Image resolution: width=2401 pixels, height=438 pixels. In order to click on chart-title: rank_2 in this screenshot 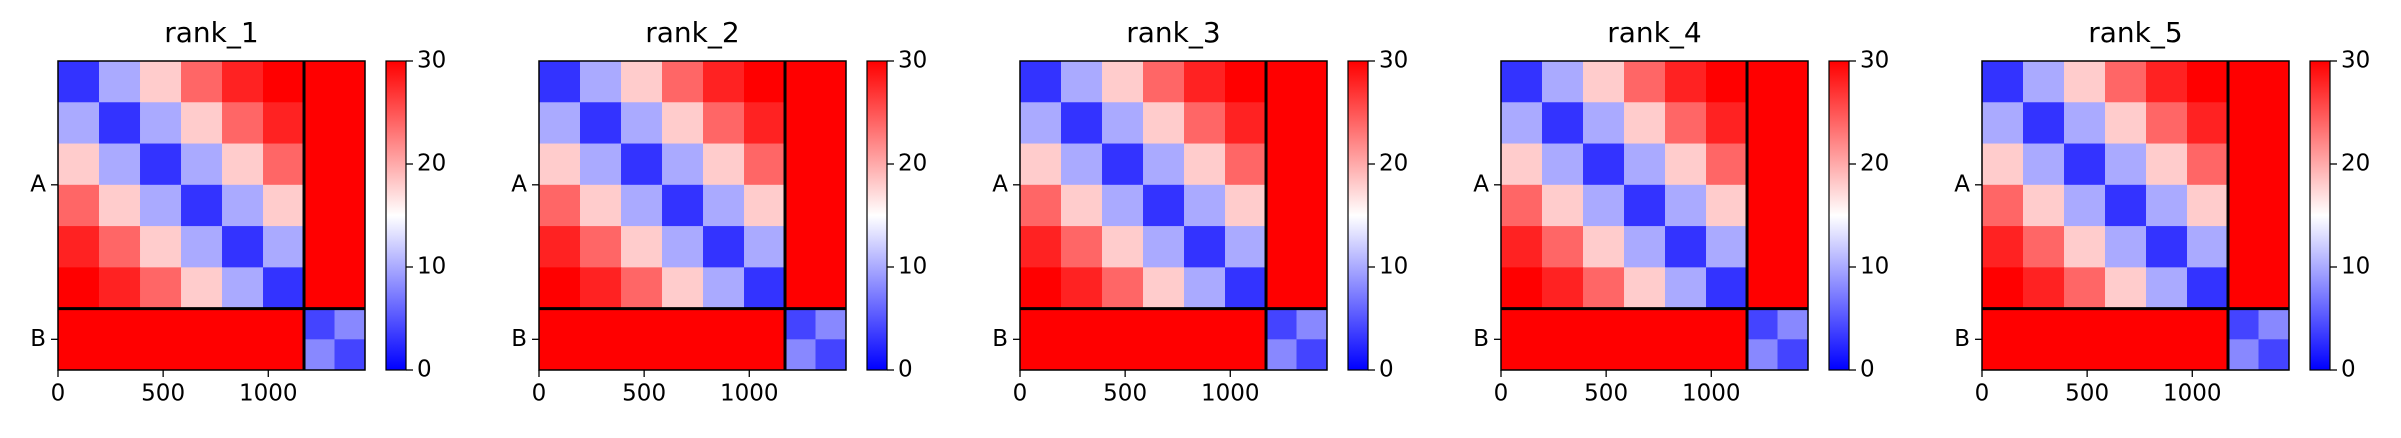, I will do `click(692, 32)`.